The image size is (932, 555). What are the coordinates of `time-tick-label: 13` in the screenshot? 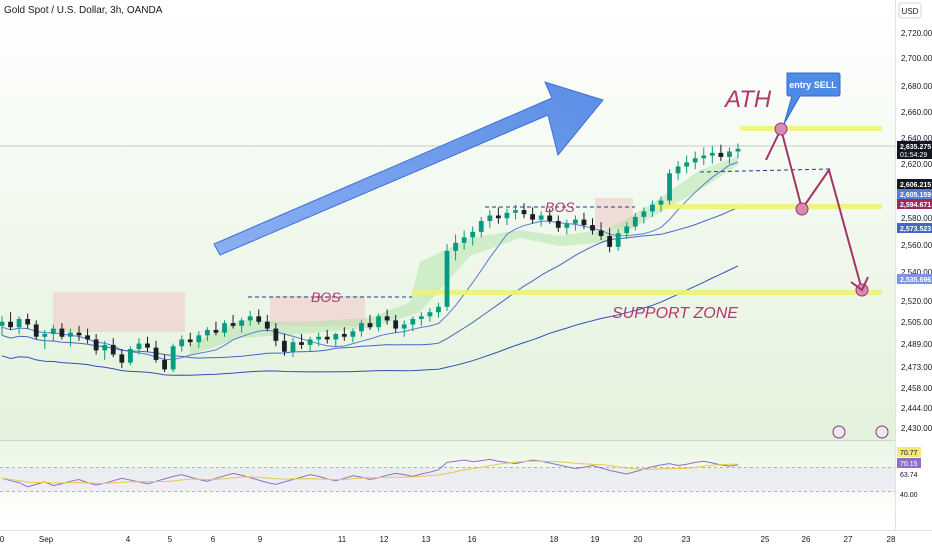 It's located at (426, 539).